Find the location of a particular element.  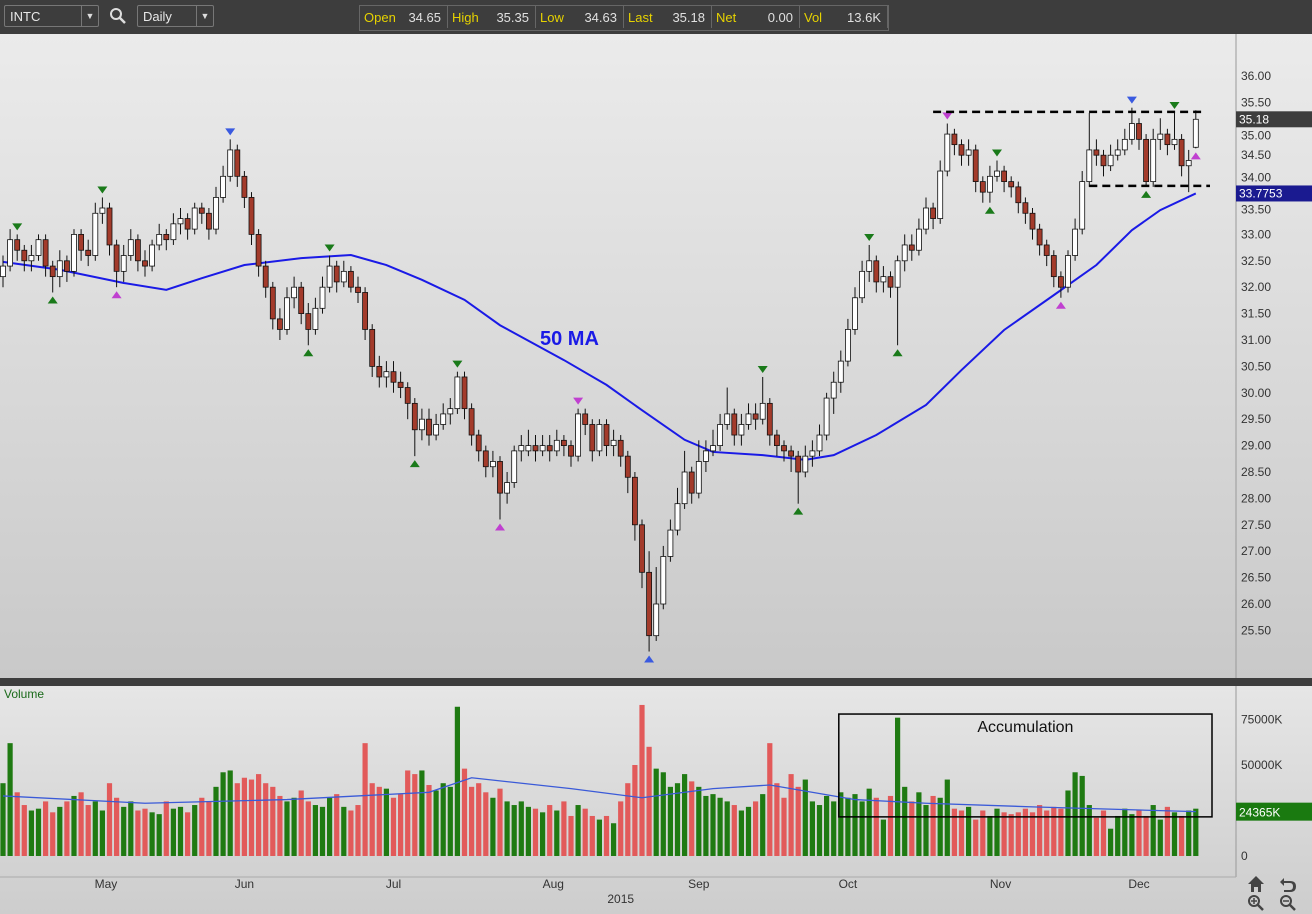

zoom-out-icon is located at coordinates (1288, 903).